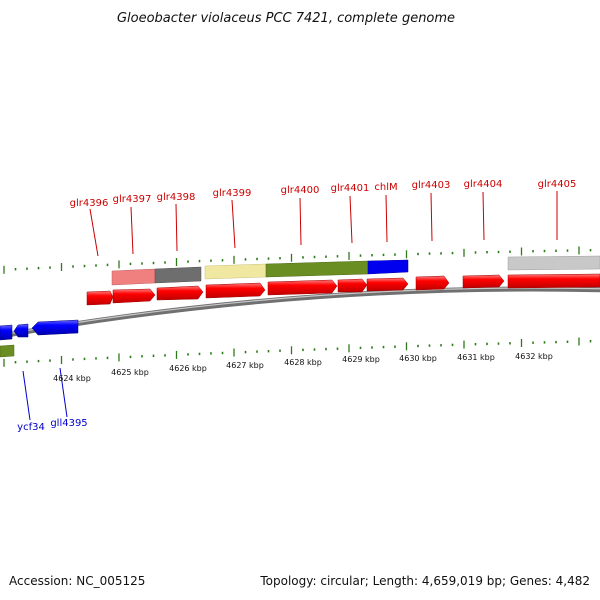 The width and height of the screenshot is (600, 600). Describe the element at coordinates (72, 378) in the screenshot. I see `kbp-label: 4624 kbp` at that location.